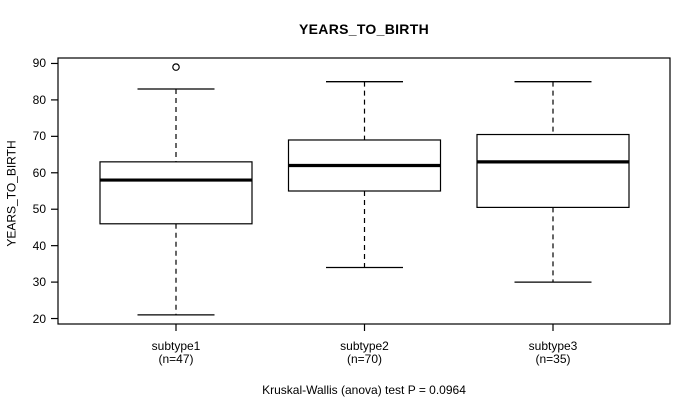 This screenshot has height=400, width=700. I want to click on x-group-label-subtype1: subtype1 (n=47), so click(176, 353).